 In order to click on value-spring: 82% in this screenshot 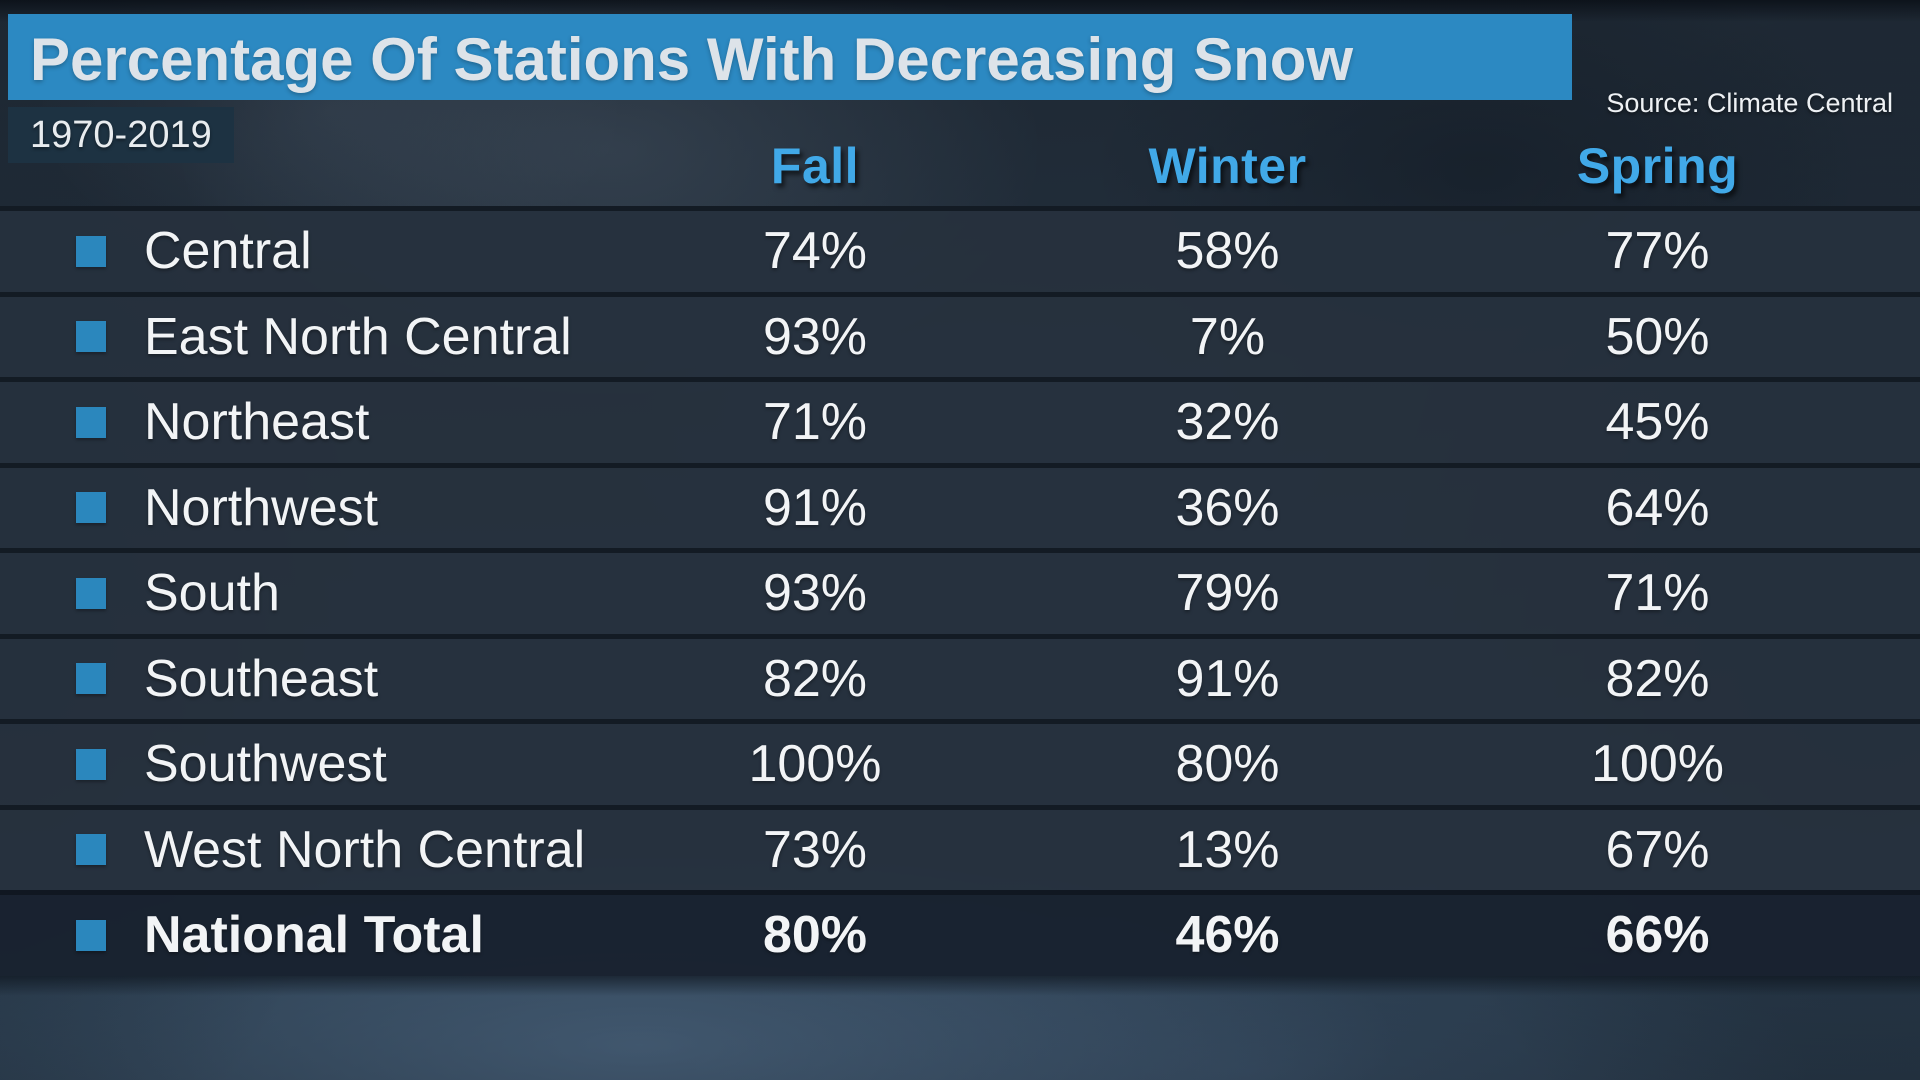, I will do `click(1657, 678)`.